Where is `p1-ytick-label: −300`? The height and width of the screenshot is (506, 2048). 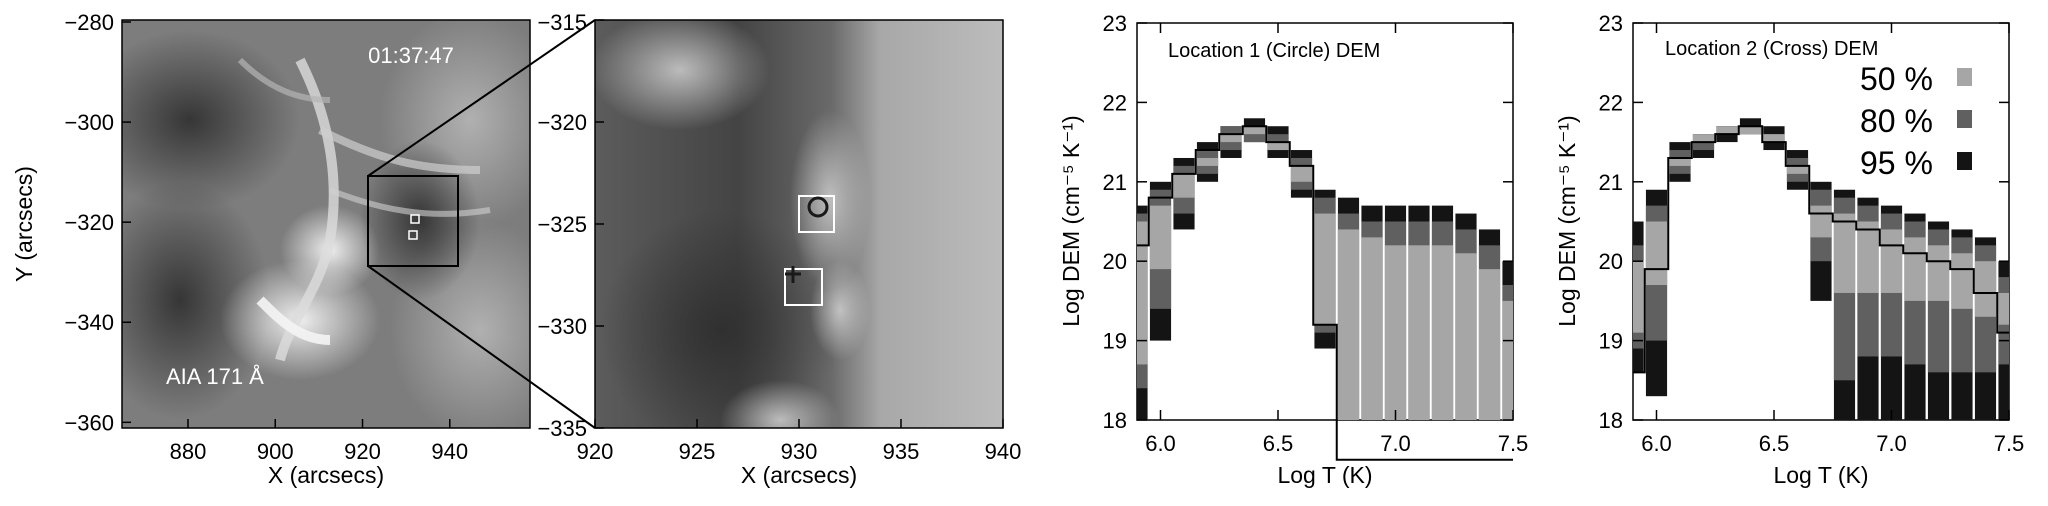
p1-ytick-label: −300 is located at coordinates (89, 122).